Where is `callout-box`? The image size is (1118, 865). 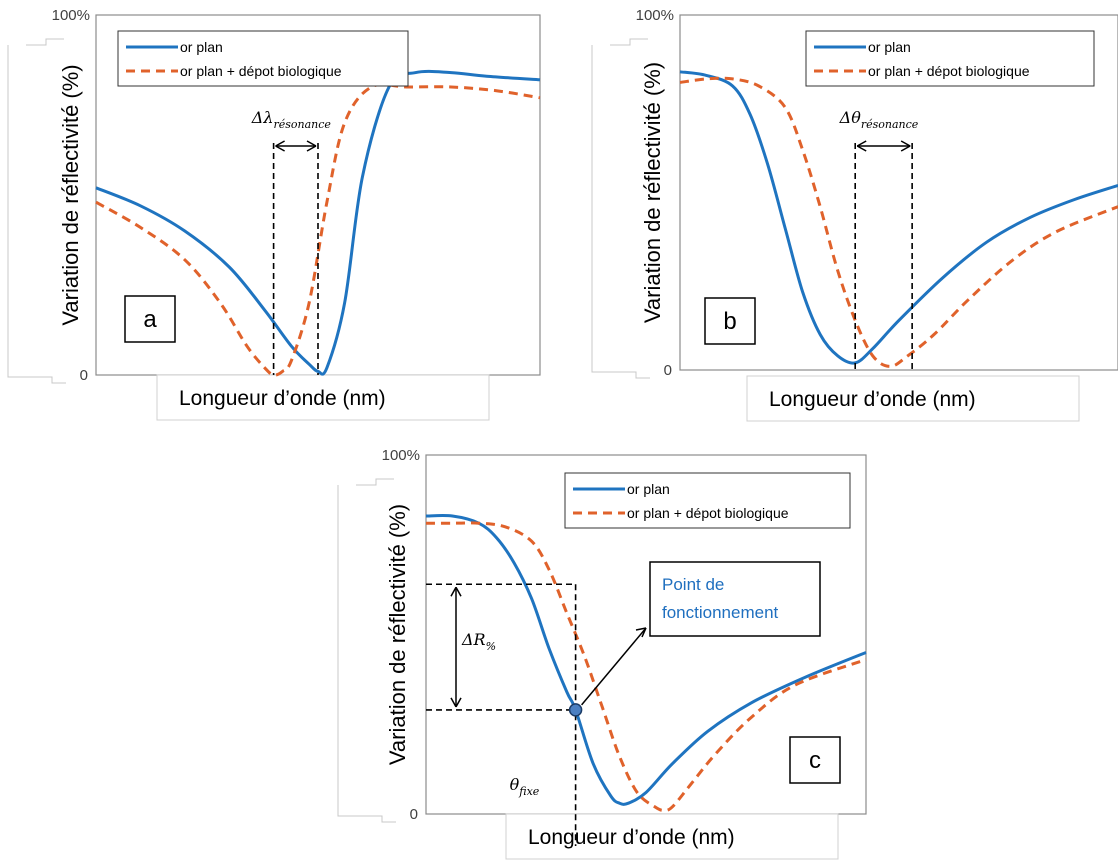 callout-box is located at coordinates (735, 599).